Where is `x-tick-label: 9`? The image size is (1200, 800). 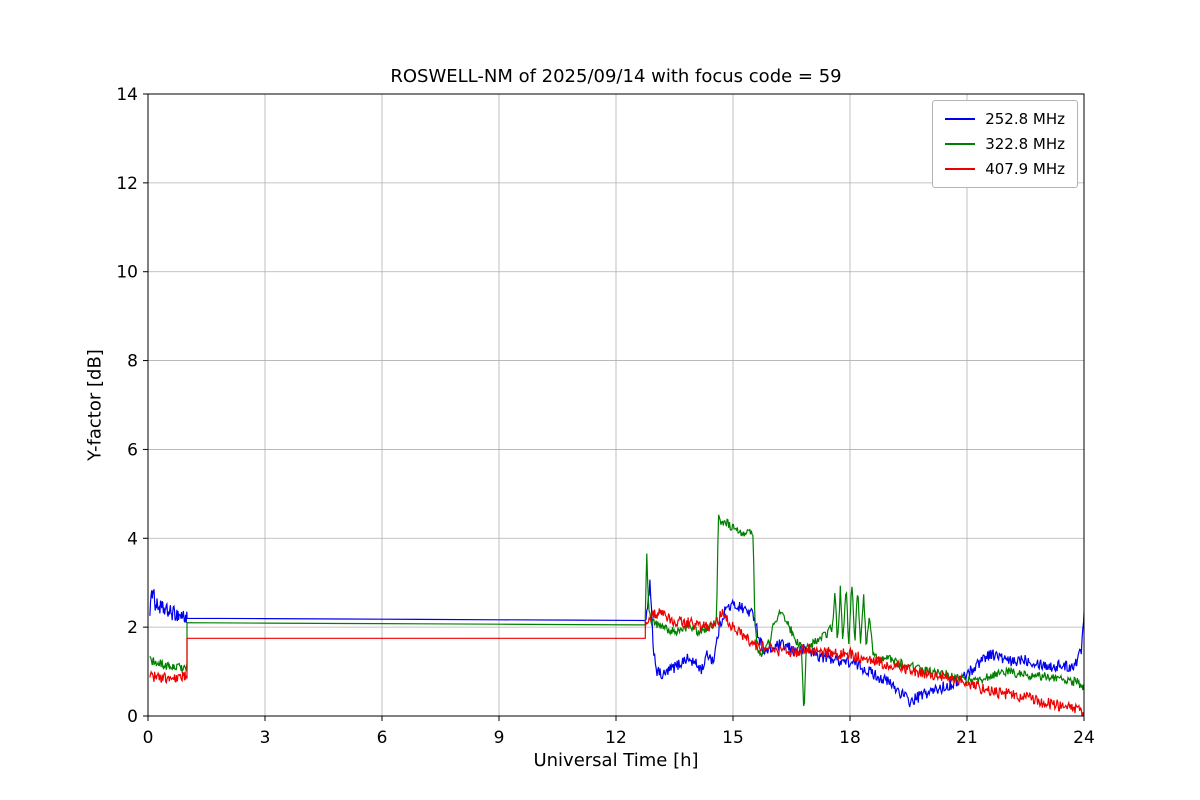
x-tick-label: 9 is located at coordinates (499, 738).